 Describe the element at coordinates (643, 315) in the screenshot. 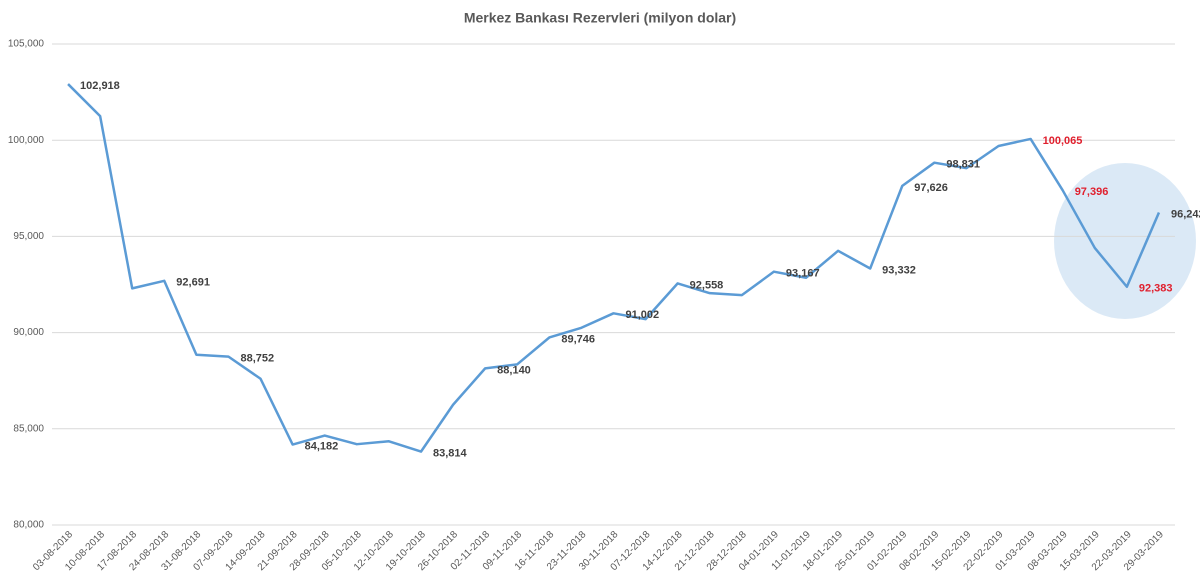

I see `data-label: 91,002` at that location.